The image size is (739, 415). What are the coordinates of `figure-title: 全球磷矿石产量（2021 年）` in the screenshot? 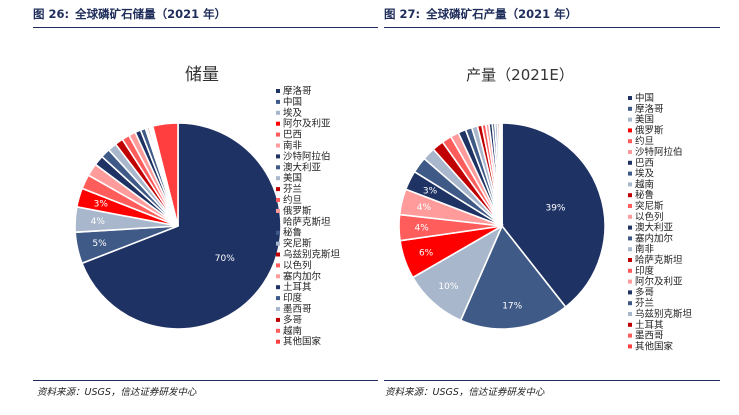 It's located at (502, 13).